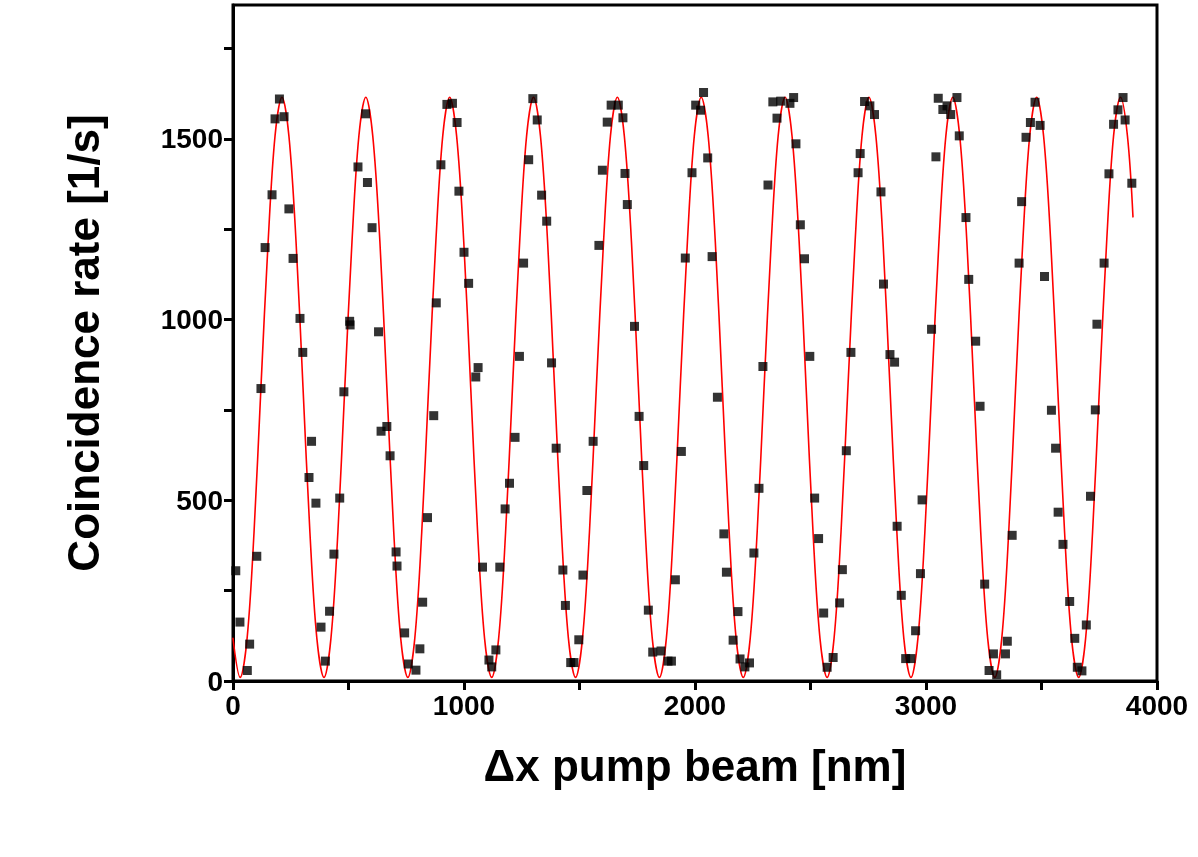 The width and height of the screenshot is (1198, 857). What do you see at coordinates (695, 765) in the screenshot?
I see `x-axis-title: Δx pump beam [nm]` at bounding box center [695, 765].